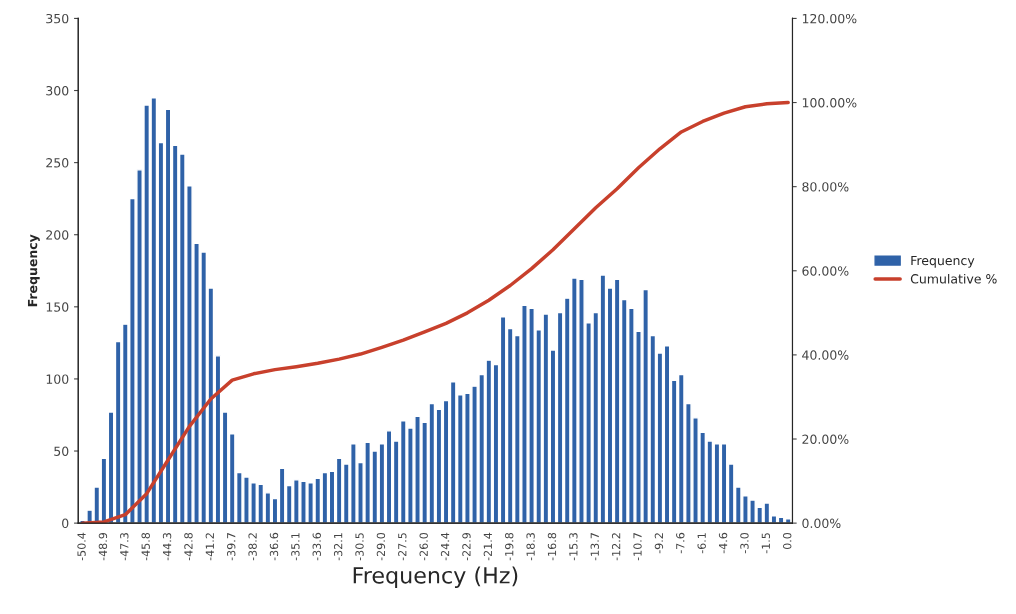 This screenshot has width=1016, height=614. I want to click on x-tick-label: -12.2, so click(616, 547).